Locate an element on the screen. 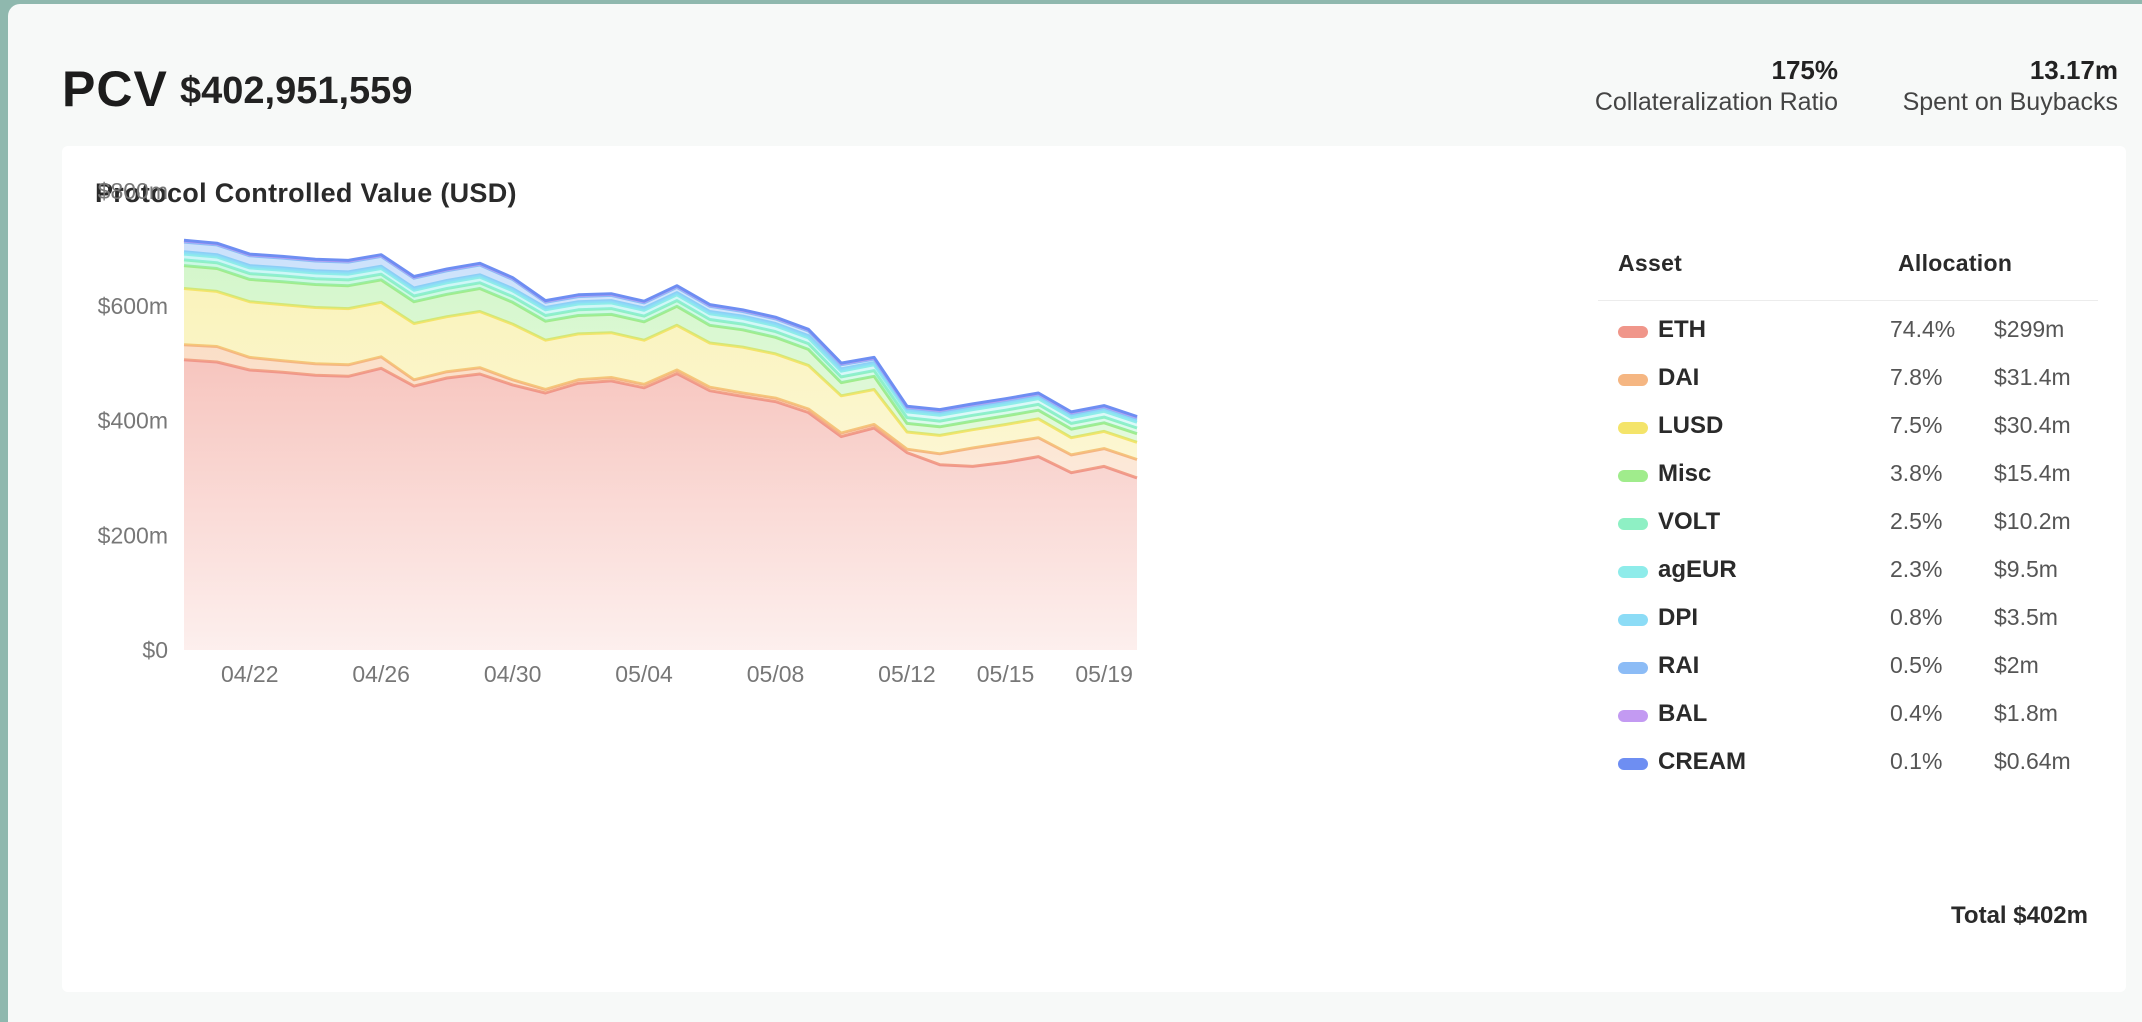 The image size is (2142, 1022). x-tick-label: 04/26 is located at coordinates (381, 674).